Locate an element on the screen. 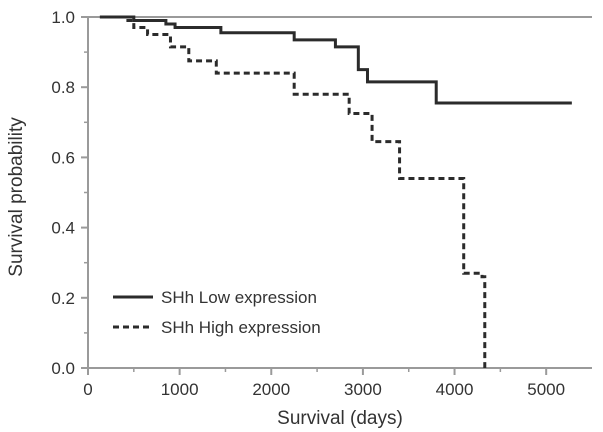  x-tick-label: 3000 is located at coordinates (363, 389).